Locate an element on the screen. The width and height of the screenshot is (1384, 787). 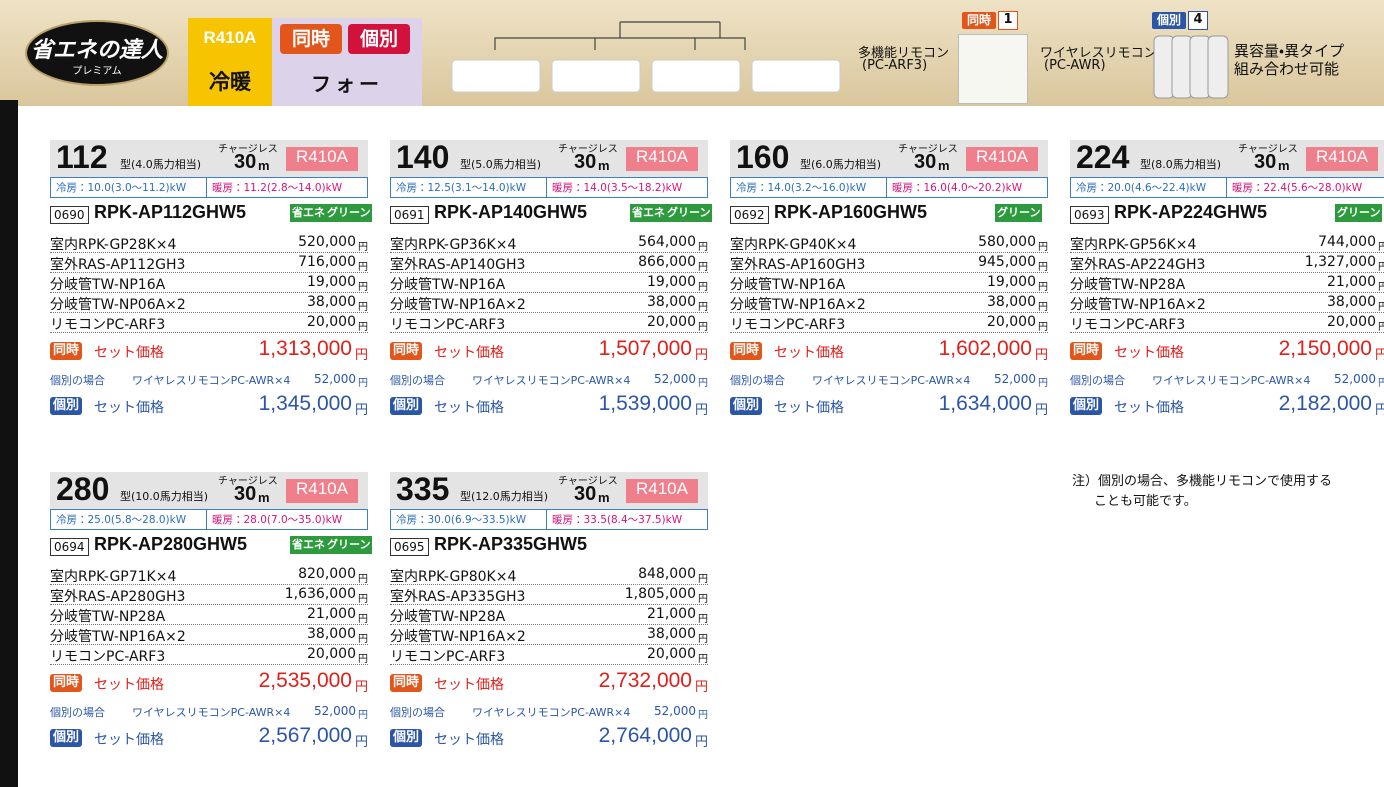
chargeless: チャージレス is located at coordinates (928, 149).